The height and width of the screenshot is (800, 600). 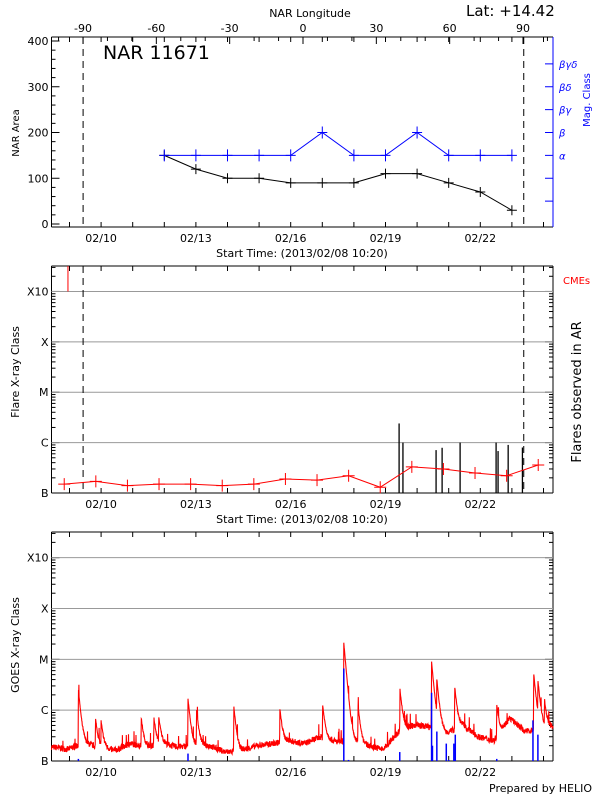 I want to click on bottom-x-tick-label: 02/13, so click(x=196, y=772).